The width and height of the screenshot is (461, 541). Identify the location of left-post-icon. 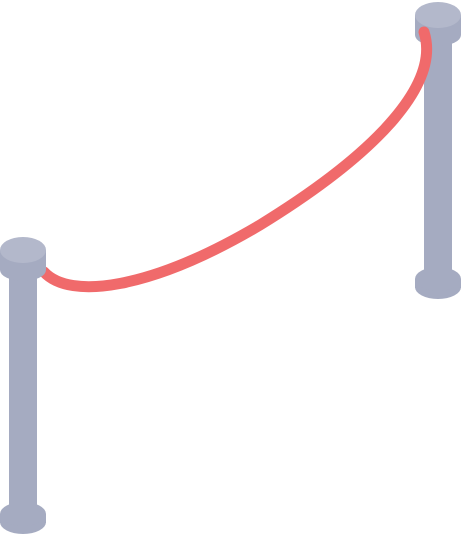
(23, 385).